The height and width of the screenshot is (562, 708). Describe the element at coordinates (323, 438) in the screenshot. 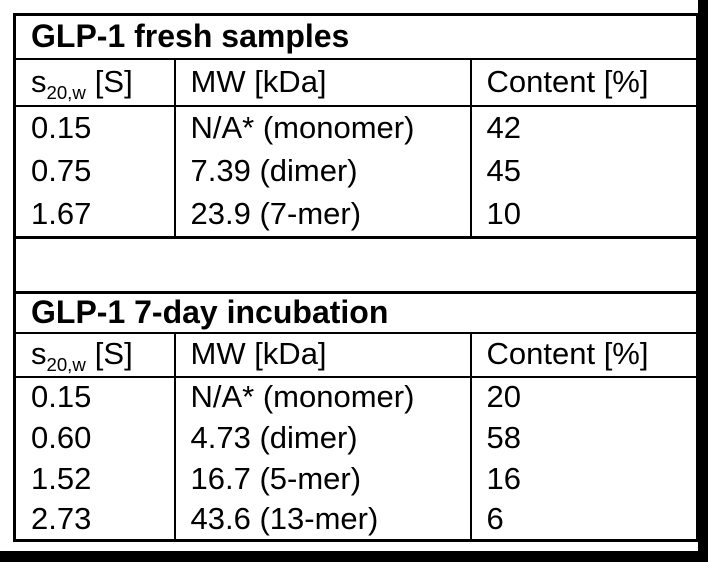

I see `cell-mw: 4.73 (dimer)` at that location.